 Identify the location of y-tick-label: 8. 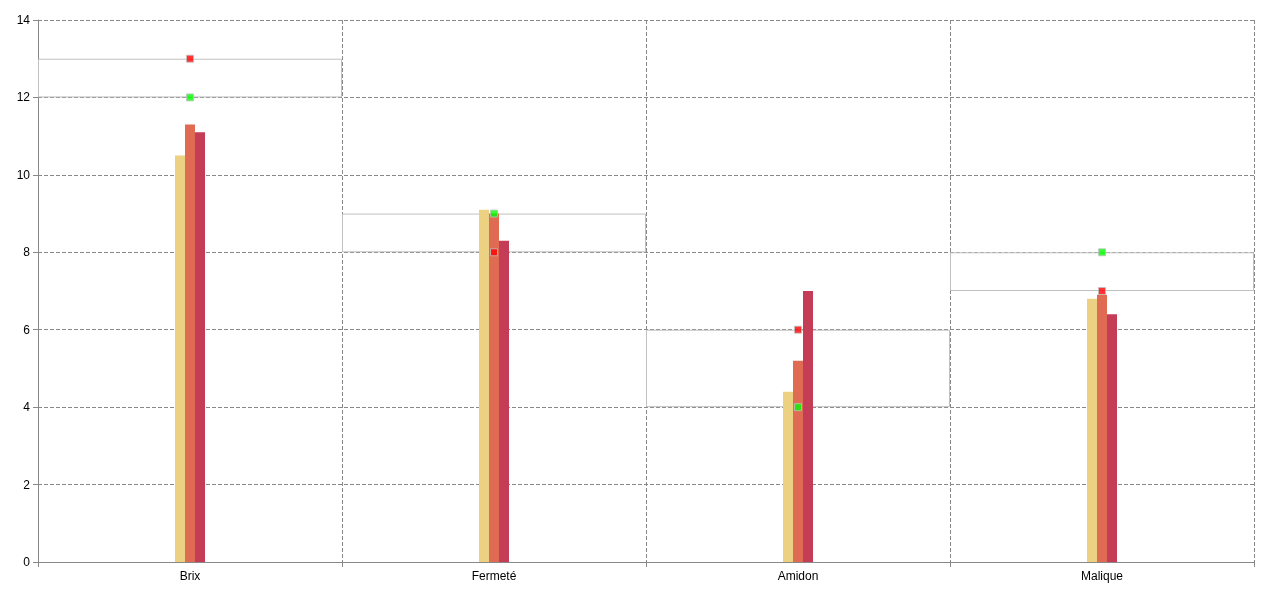
(27, 252).